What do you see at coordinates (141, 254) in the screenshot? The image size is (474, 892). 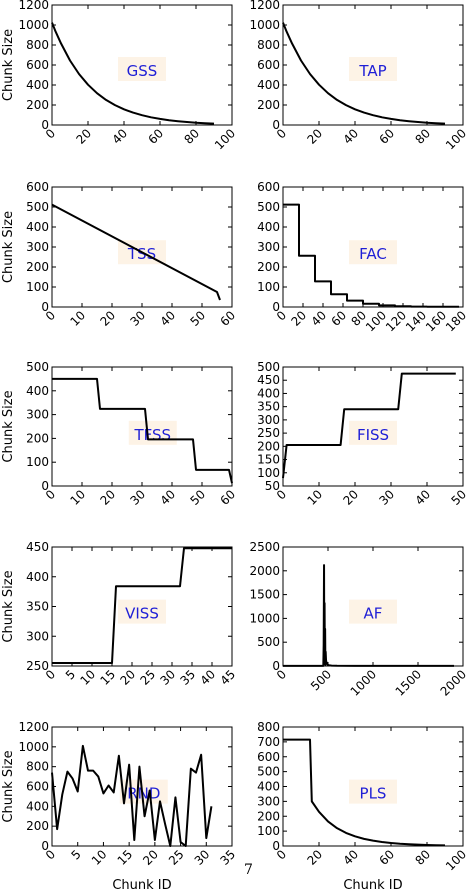 I see `panel-label: TSS` at bounding box center [141, 254].